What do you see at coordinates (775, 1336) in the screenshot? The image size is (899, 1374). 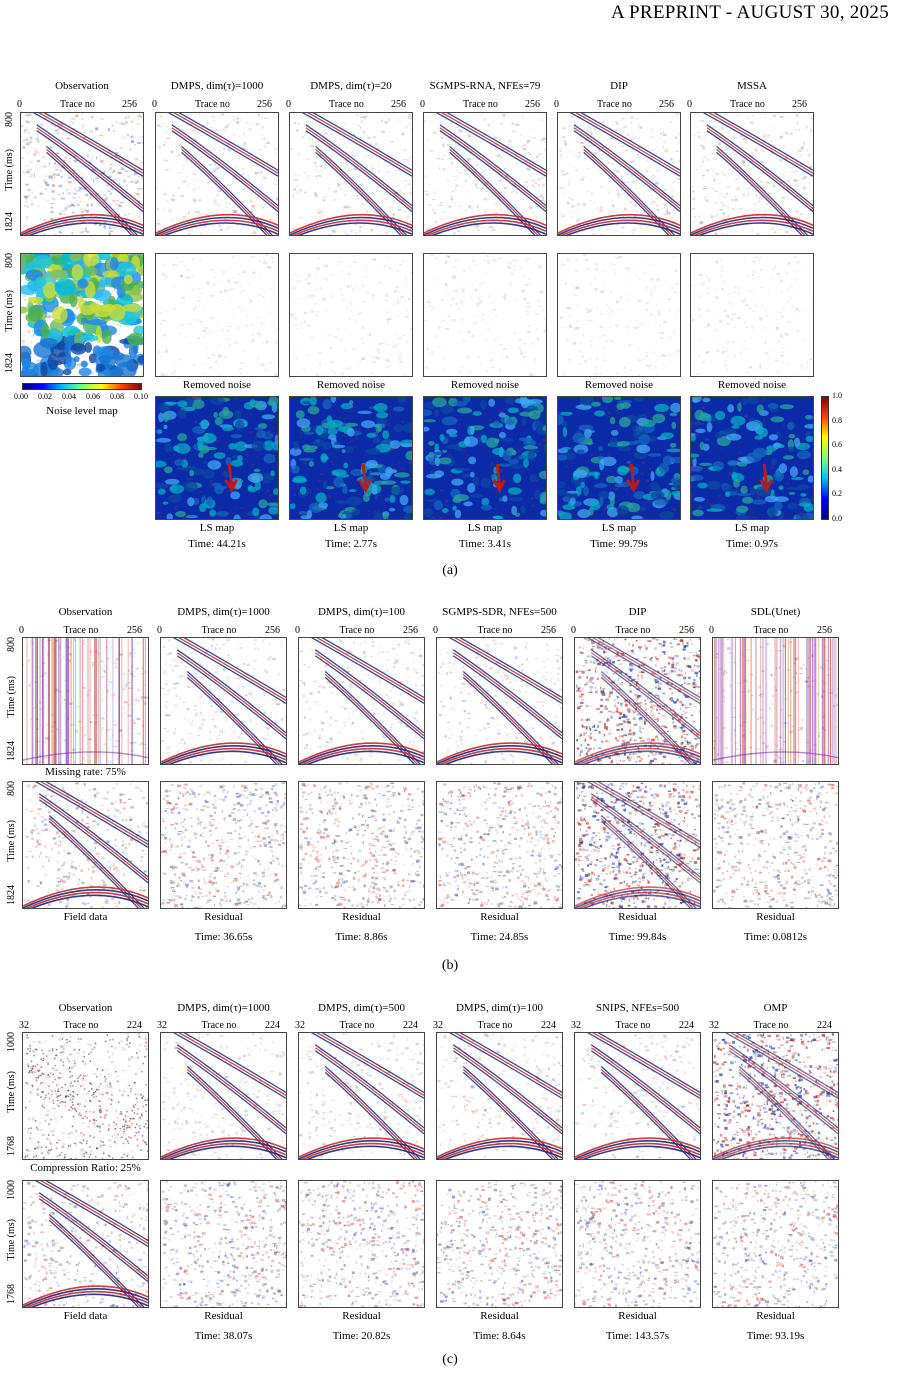 I see `c-time-5: Time: 93.19s` at bounding box center [775, 1336].